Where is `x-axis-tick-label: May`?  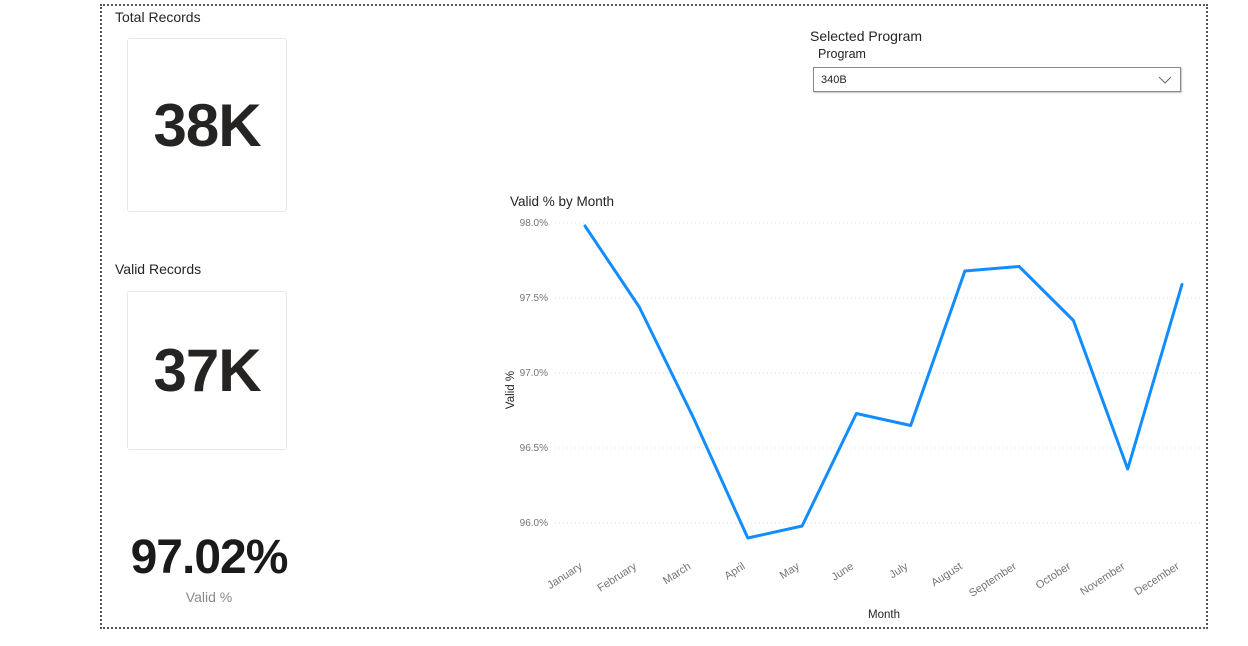
x-axis-tick-label: May is located at coordinates (790, 571).